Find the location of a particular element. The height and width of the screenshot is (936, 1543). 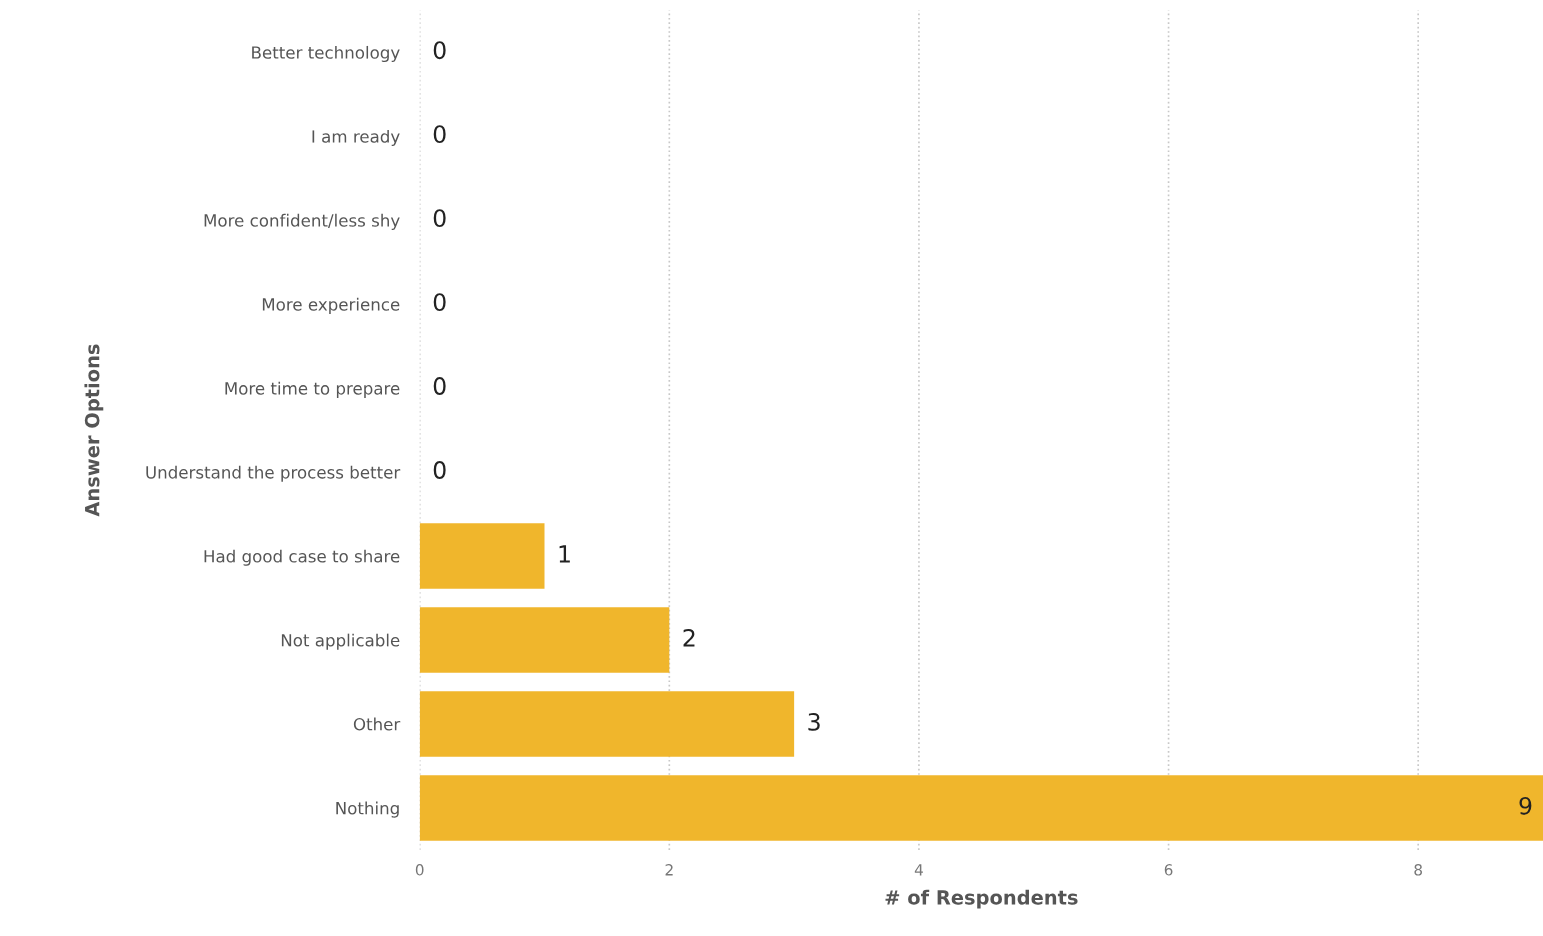

data-label: 2 is located at coordinates (689, 637).